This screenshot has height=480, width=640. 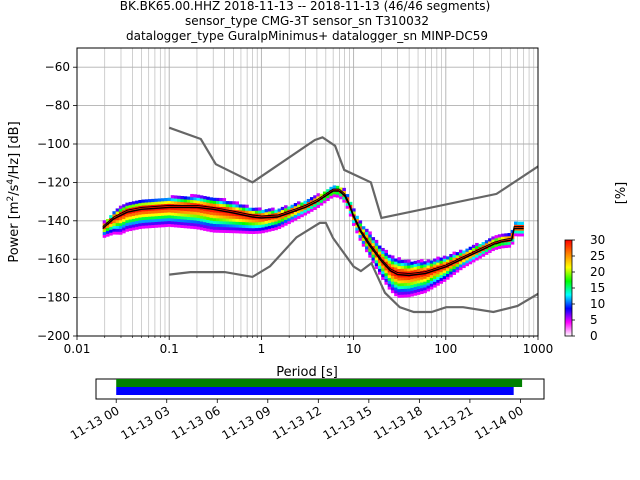 I want to click on y-tick-label: −160, so click(x=53, y=259).